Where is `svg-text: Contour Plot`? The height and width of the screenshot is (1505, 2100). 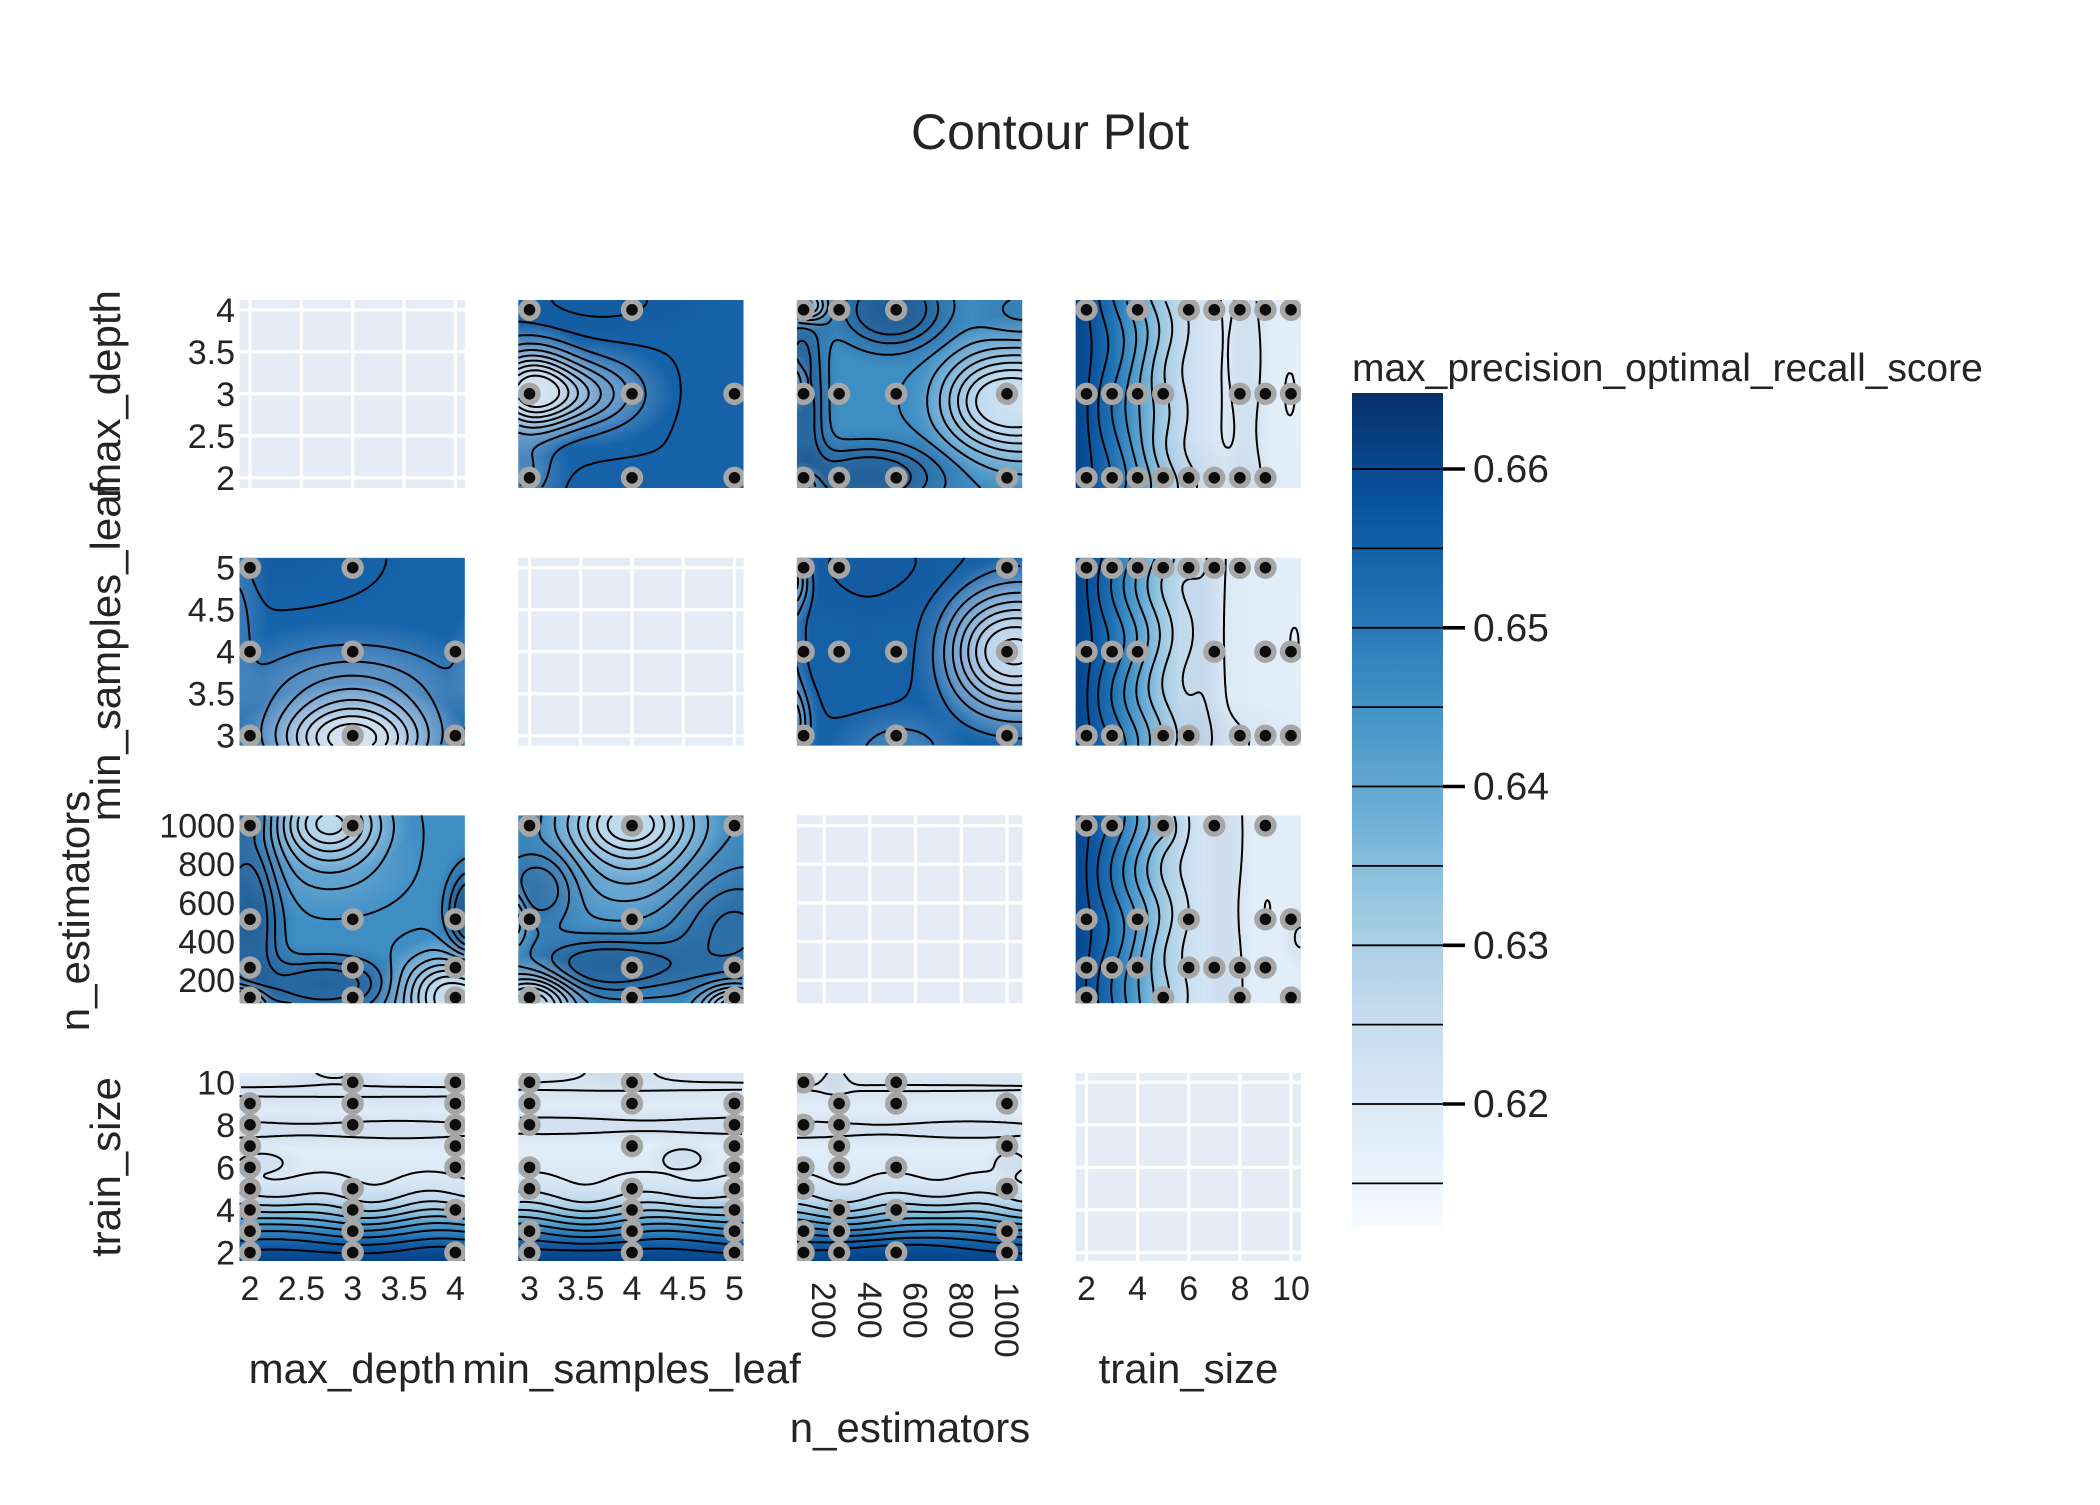
svg-text: Contour Plot is located at coordinates (1050, 132).